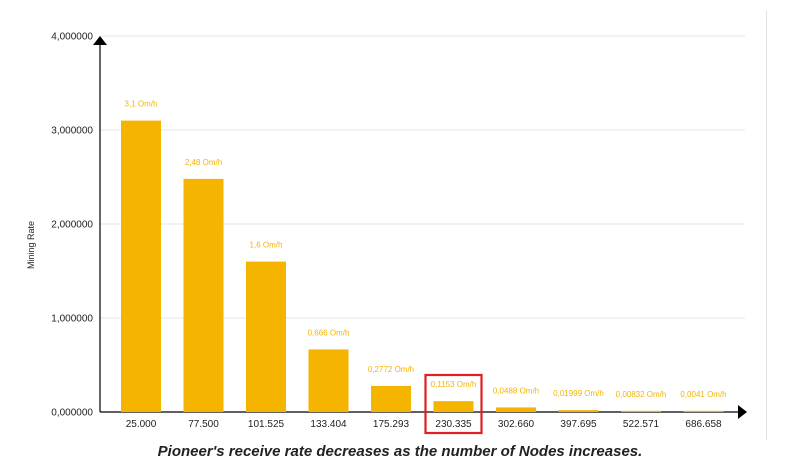  I want to click on bar-value-label: 0,666 Om/h, so click(329, 332).